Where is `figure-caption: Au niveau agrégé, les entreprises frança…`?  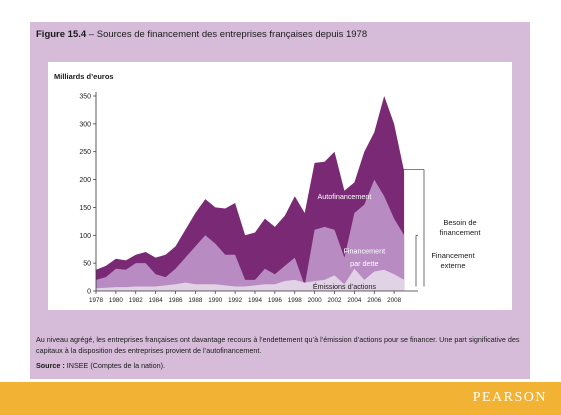
figure-caption: Au niveau agrégé, les entreprises frança… is located at coordinates (278, 345).